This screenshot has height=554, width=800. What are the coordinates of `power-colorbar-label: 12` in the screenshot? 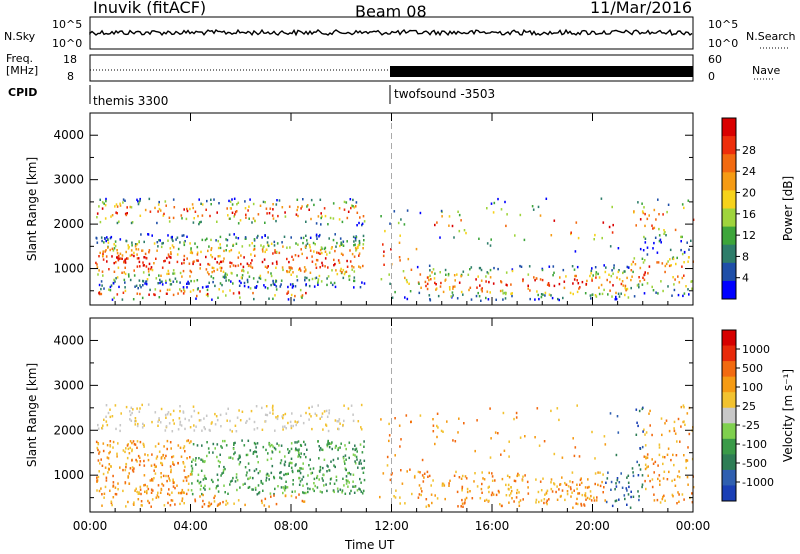 It's located at (749, 235).